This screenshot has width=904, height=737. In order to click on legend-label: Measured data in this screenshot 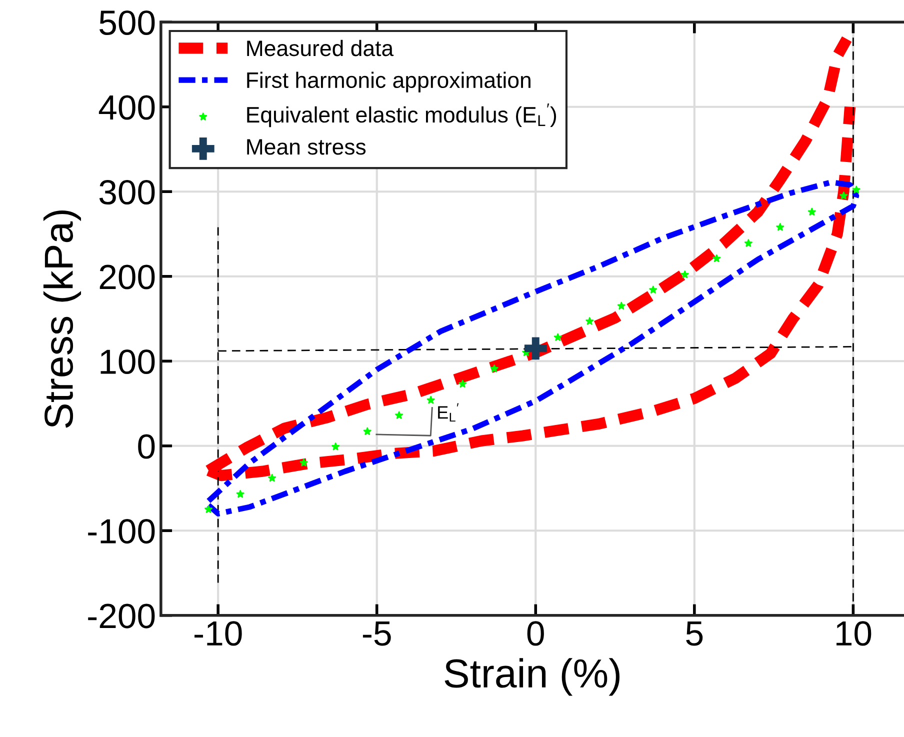, I will do `click(320, 48)`.